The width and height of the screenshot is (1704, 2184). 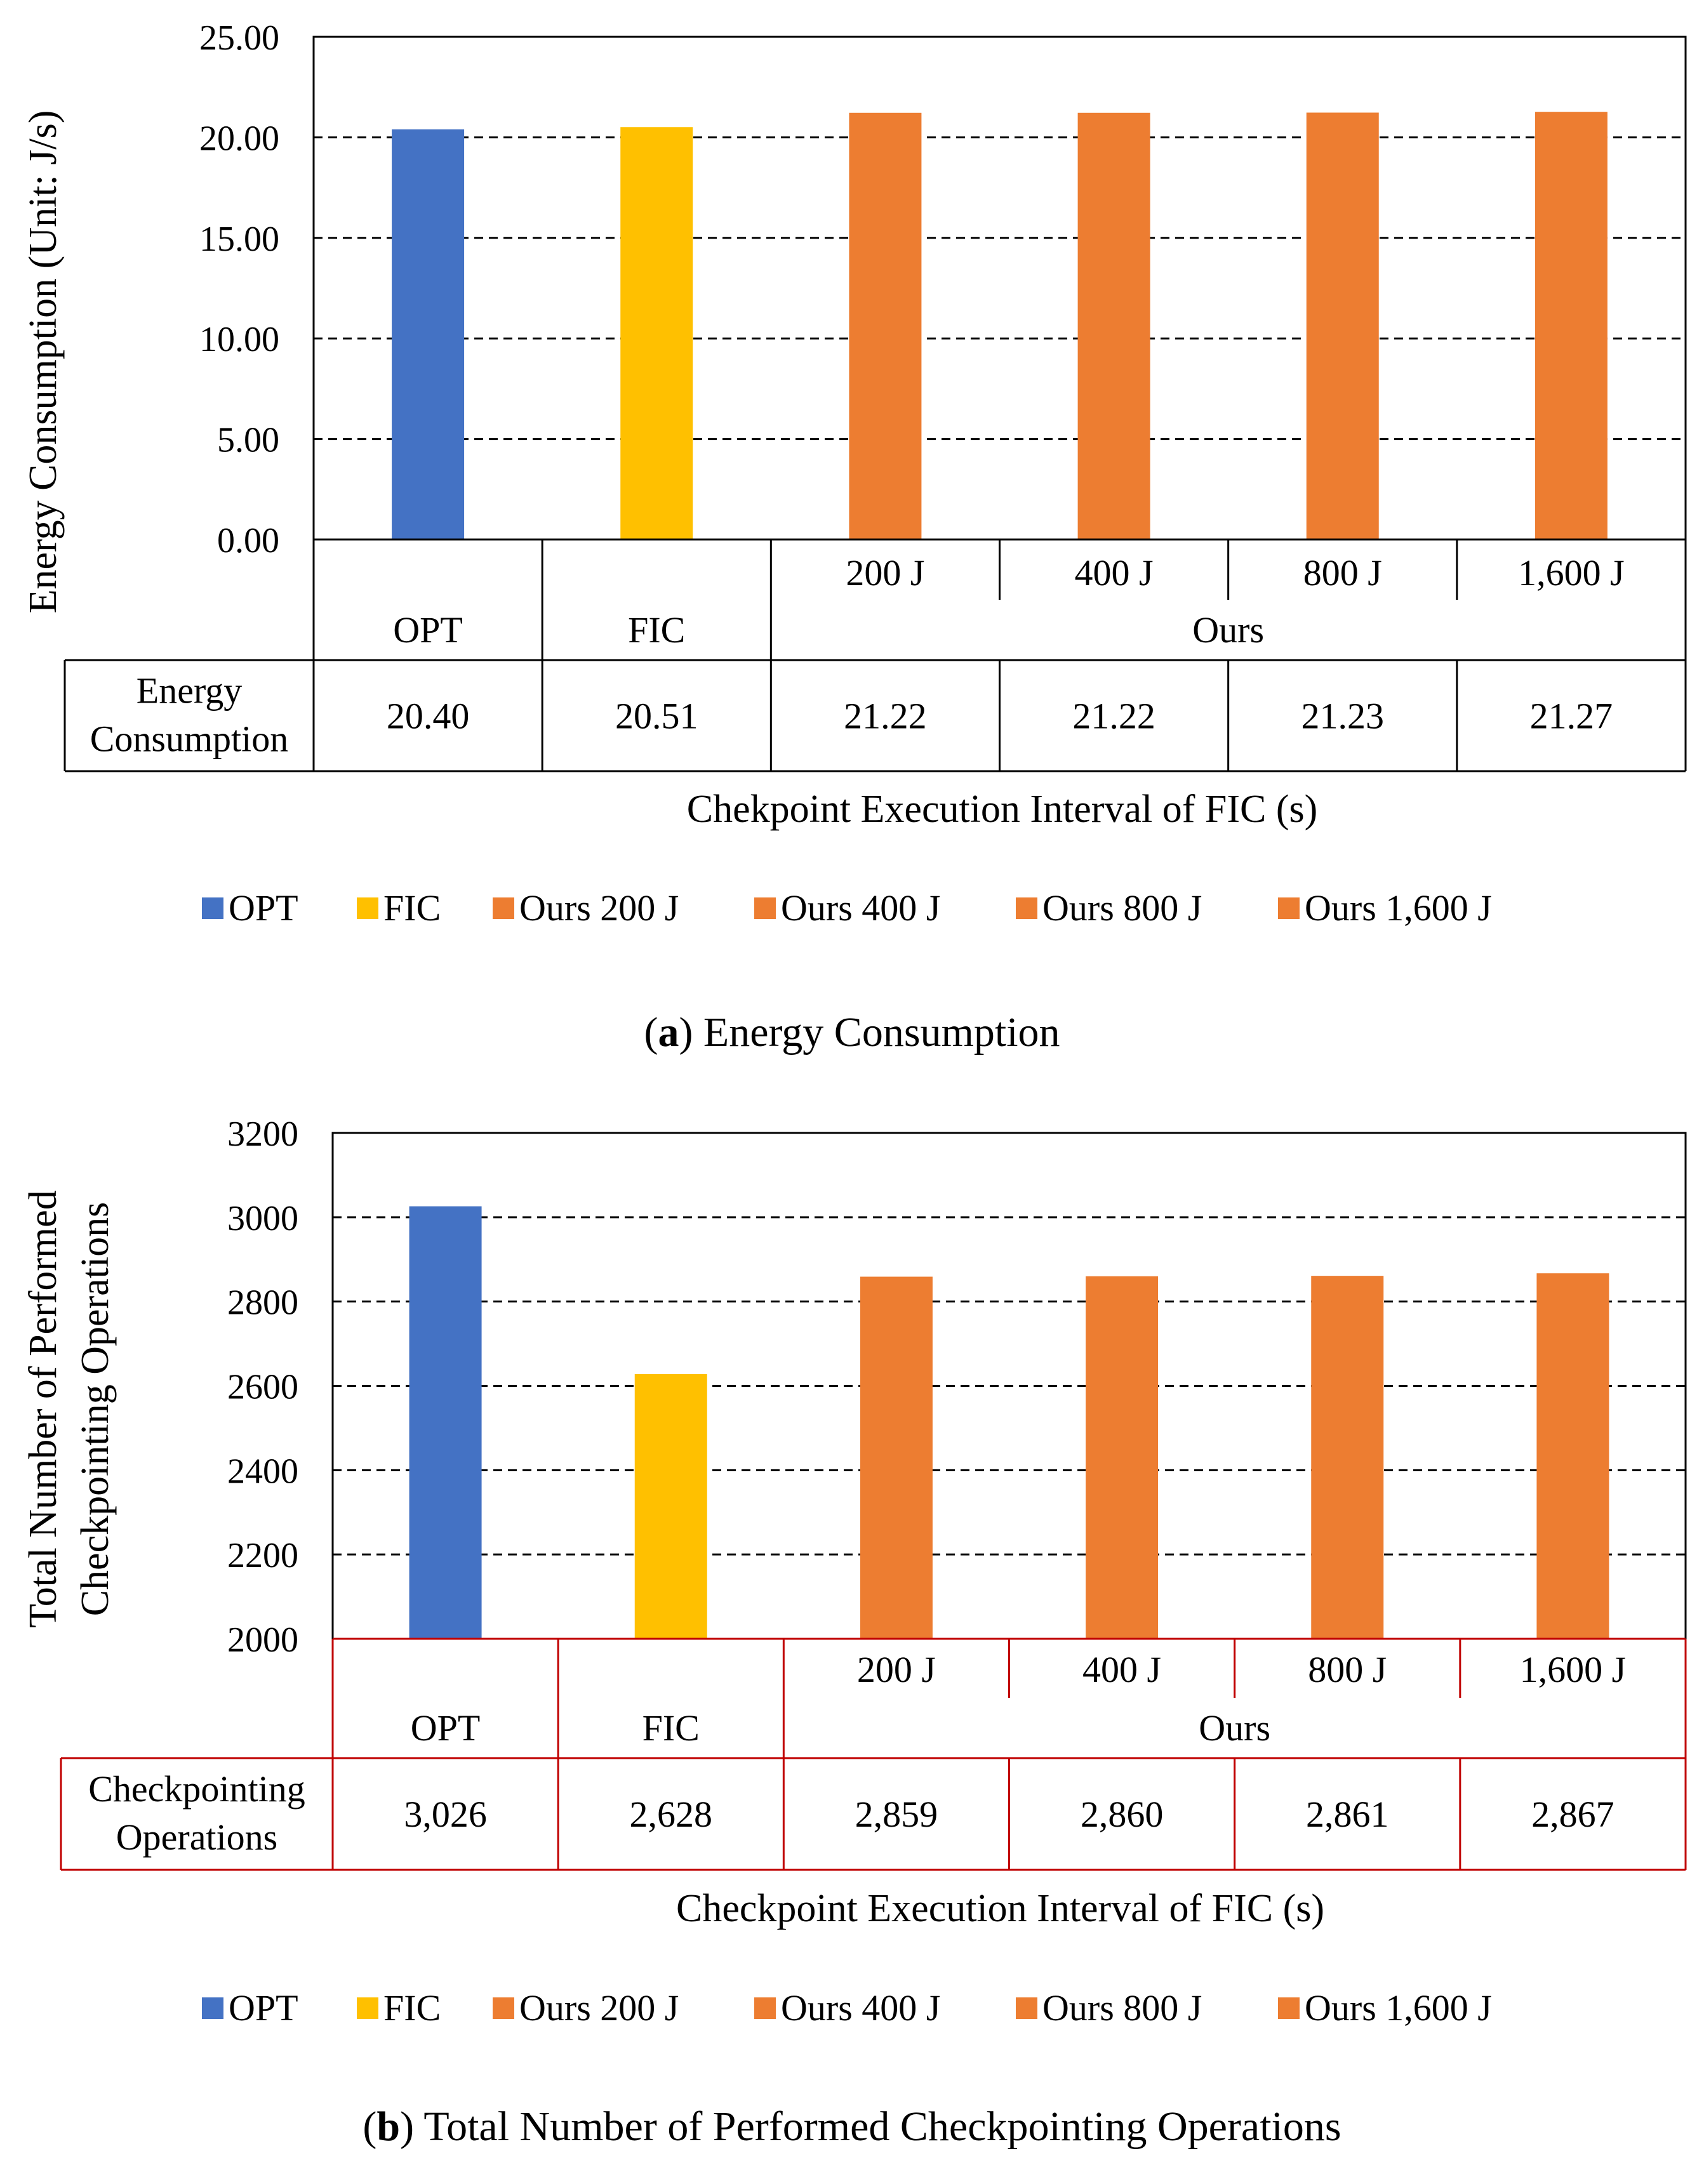 What do you see at coordinates (1347, 1815) in the screenshot?
I see `value-label: 2,861` at bounding box center [1347, 1815].